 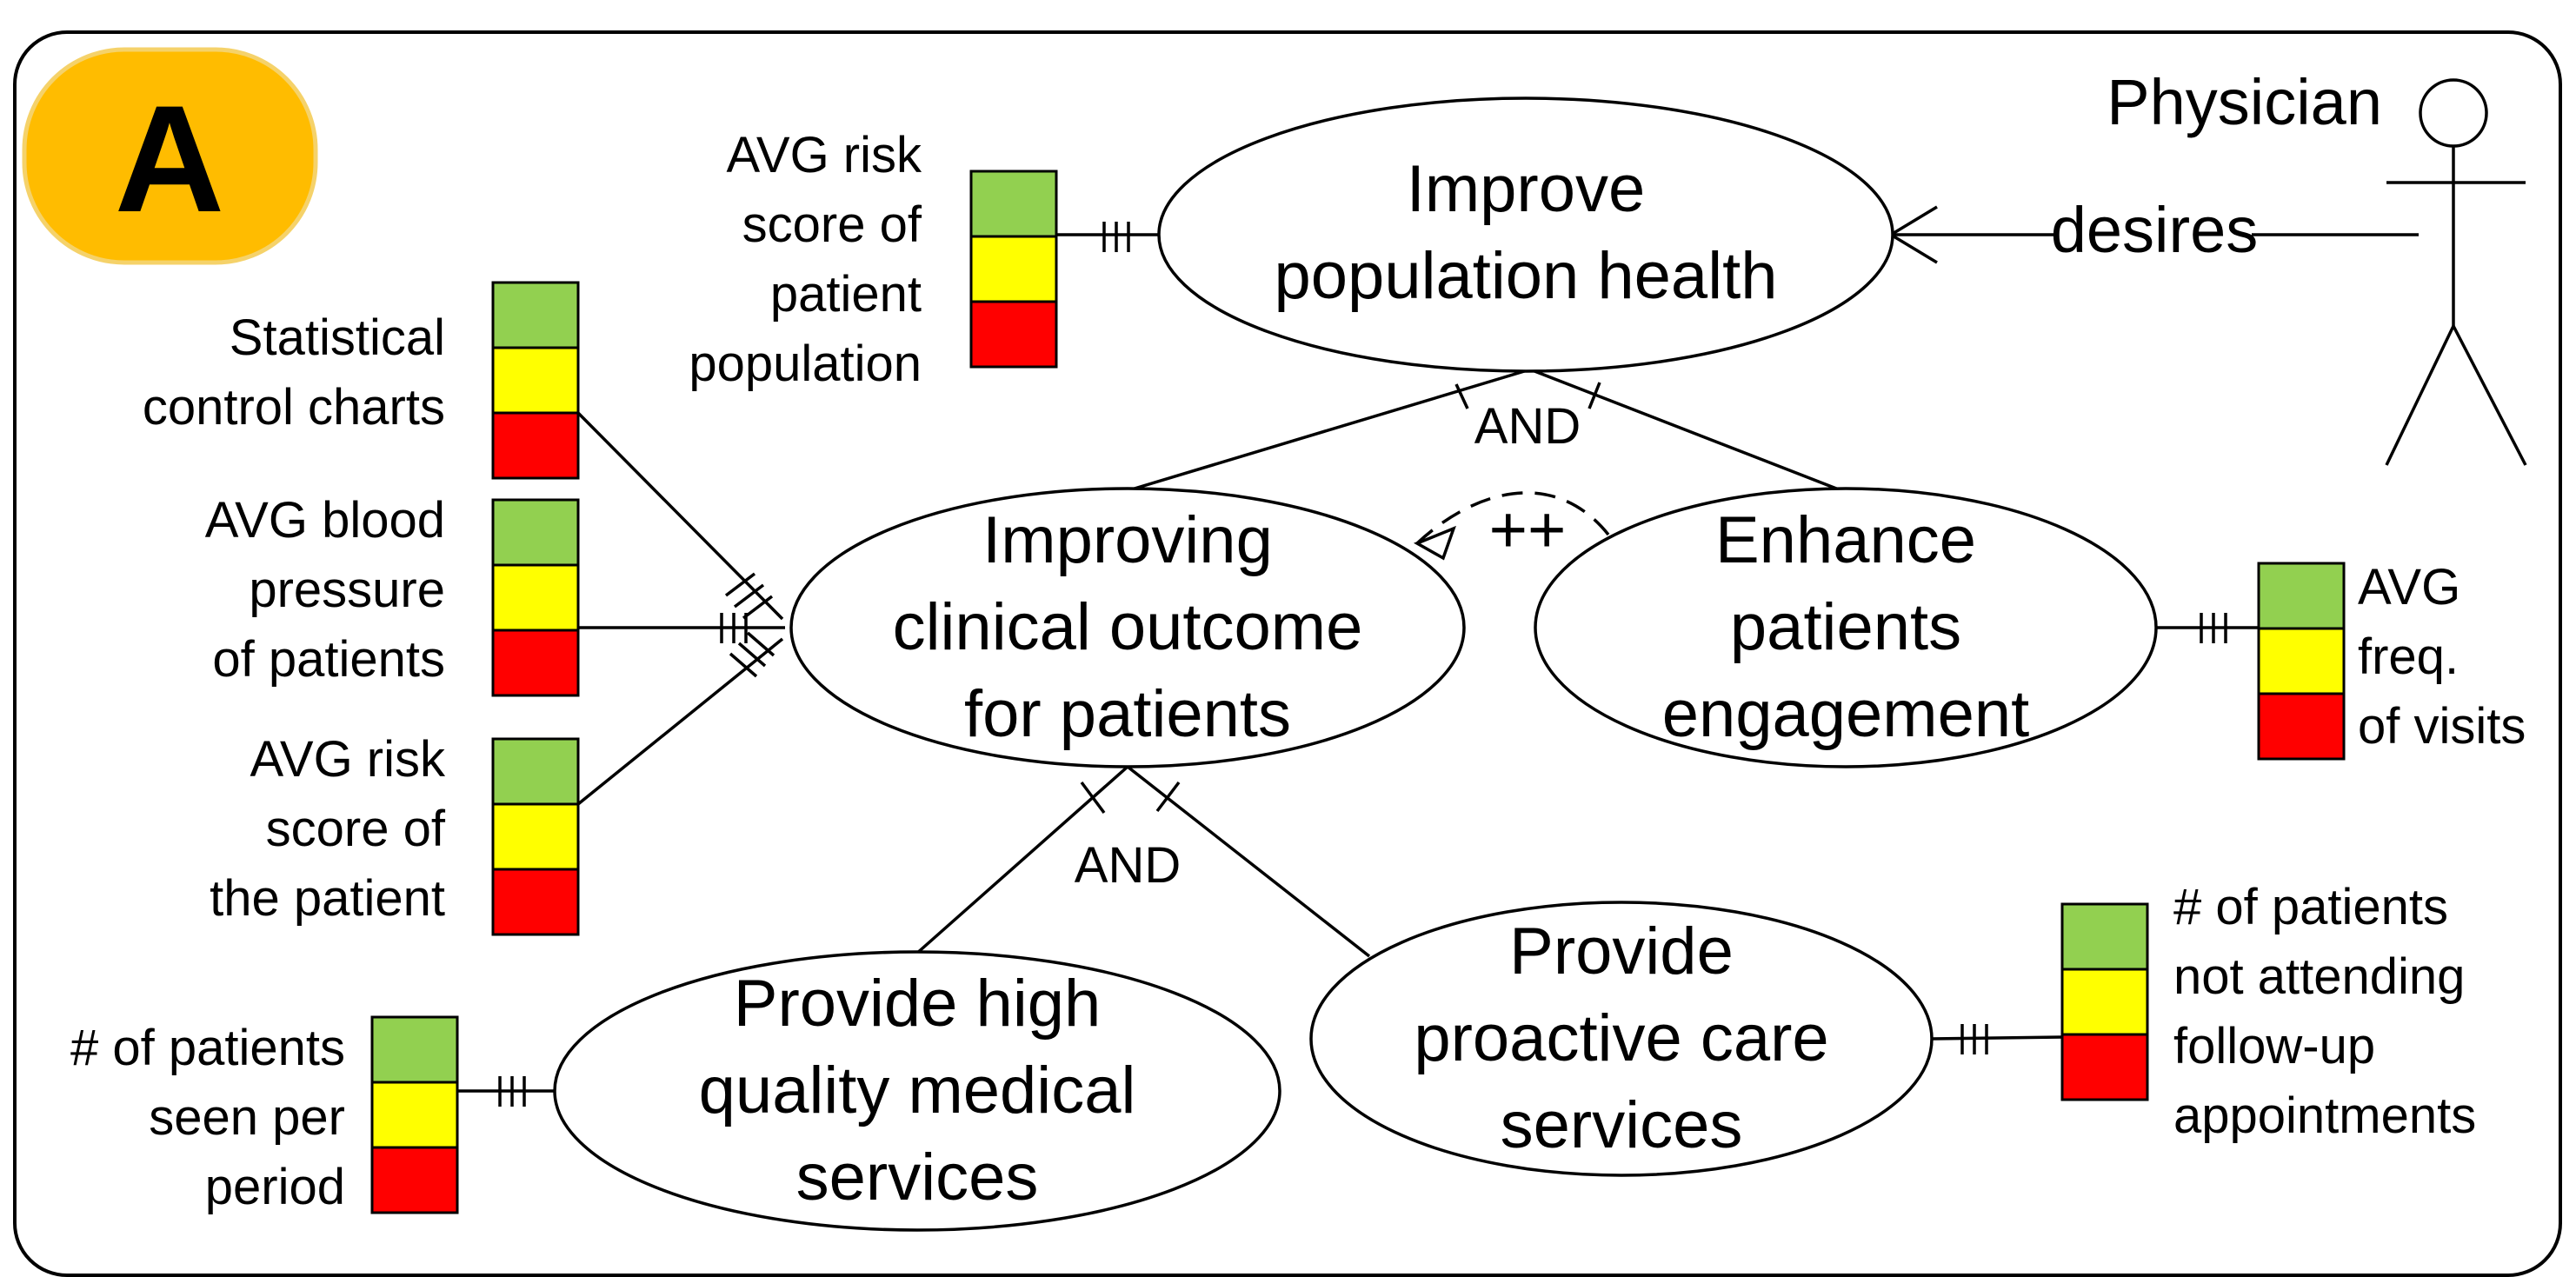 I want to click on svg-text: Enhance, so click(x=1845, y=540).